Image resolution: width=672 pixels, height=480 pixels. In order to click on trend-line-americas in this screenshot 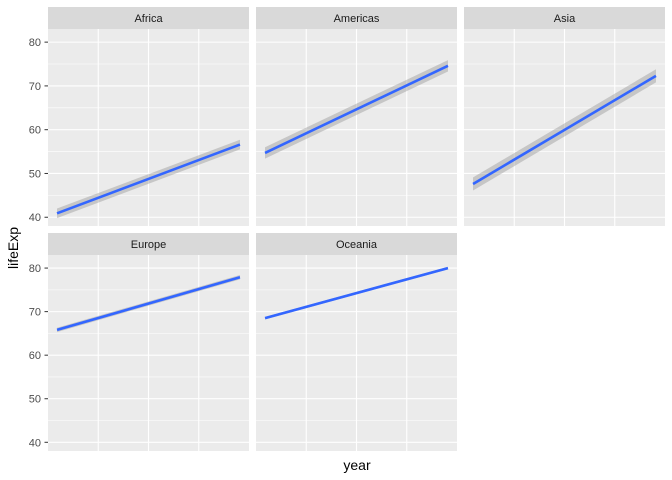, I will do `click(356, 109)`.